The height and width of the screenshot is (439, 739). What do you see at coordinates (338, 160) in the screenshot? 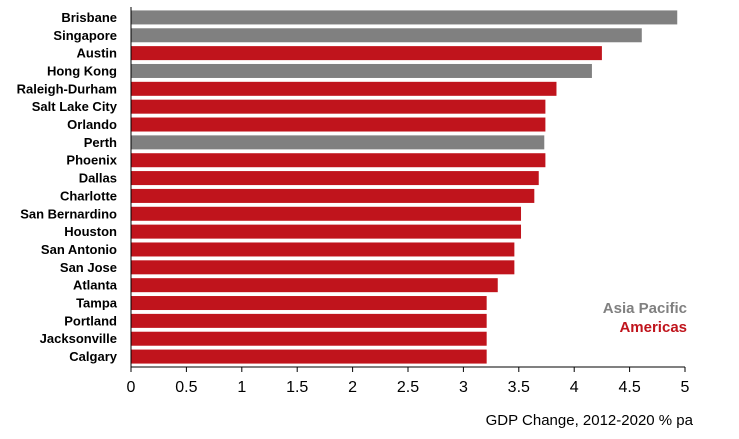
I see `bar-phoenix` at bounding box center [338, 160].